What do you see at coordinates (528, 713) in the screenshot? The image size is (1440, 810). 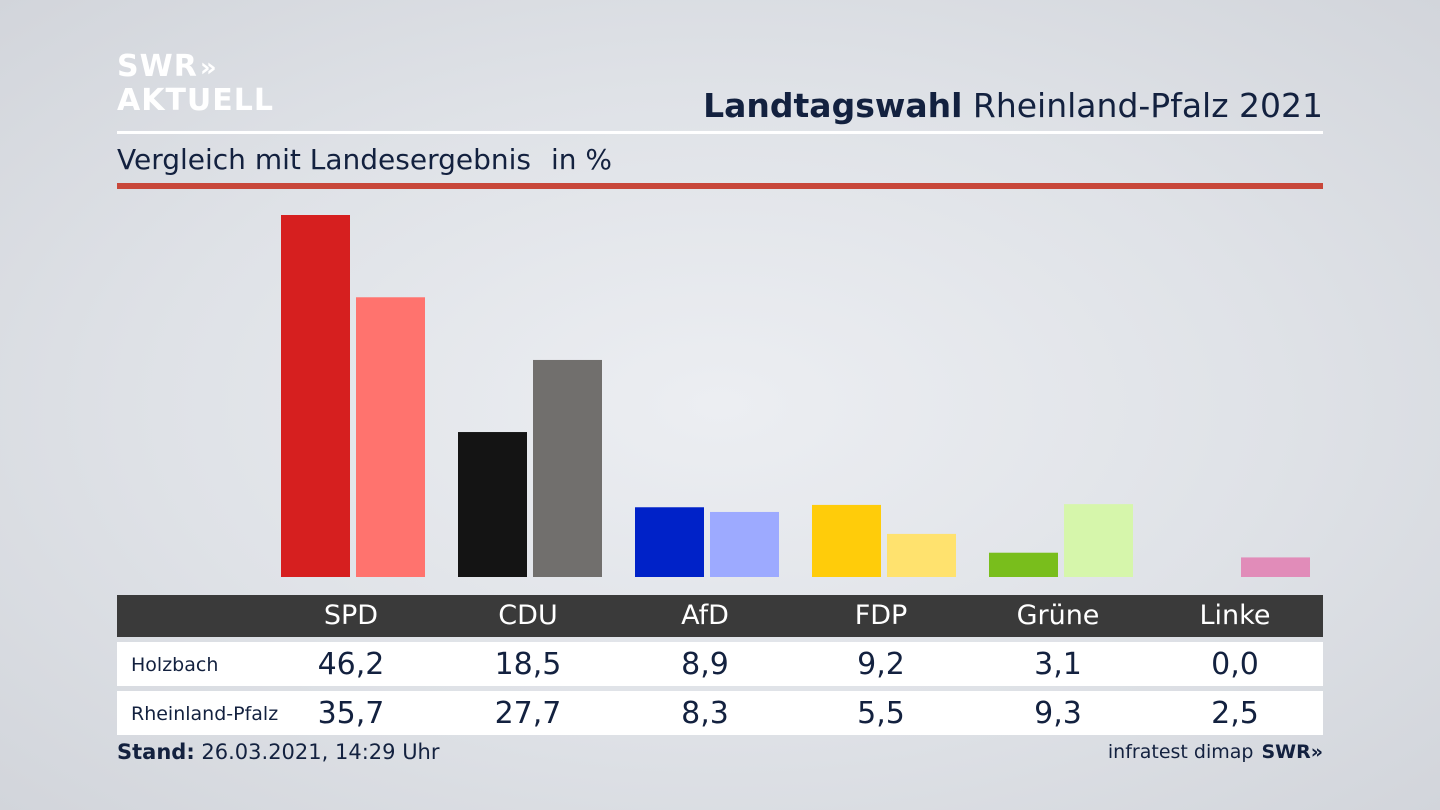 I see `table-cell: 27,7` at bounding box center [528, 713].